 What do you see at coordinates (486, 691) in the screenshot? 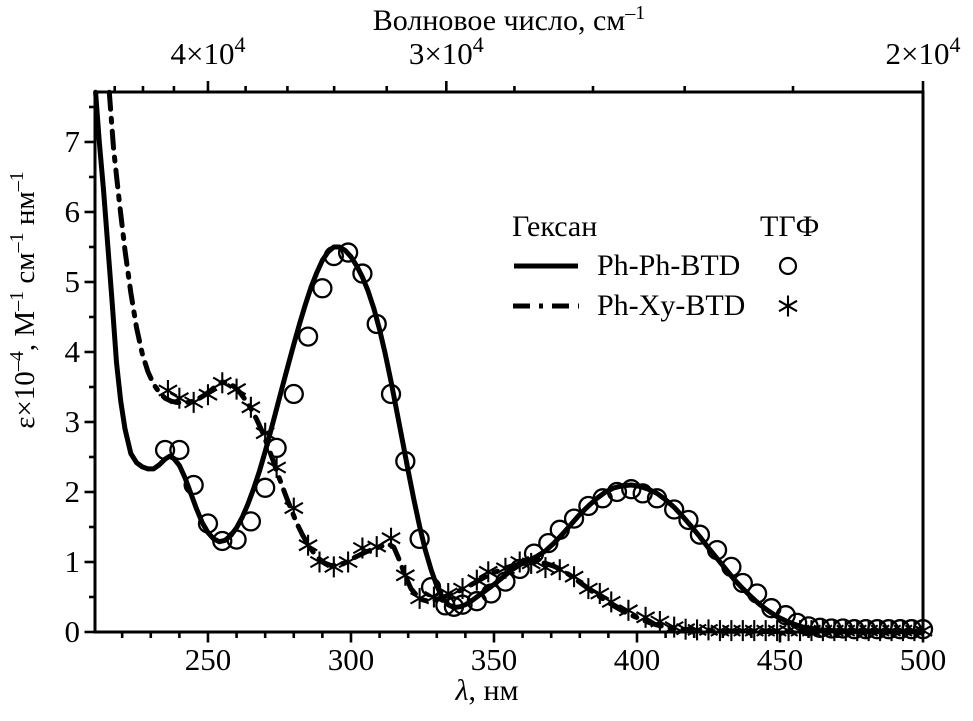
I see `x-axis-title: λ, нм` at bounding box center [486, 691].